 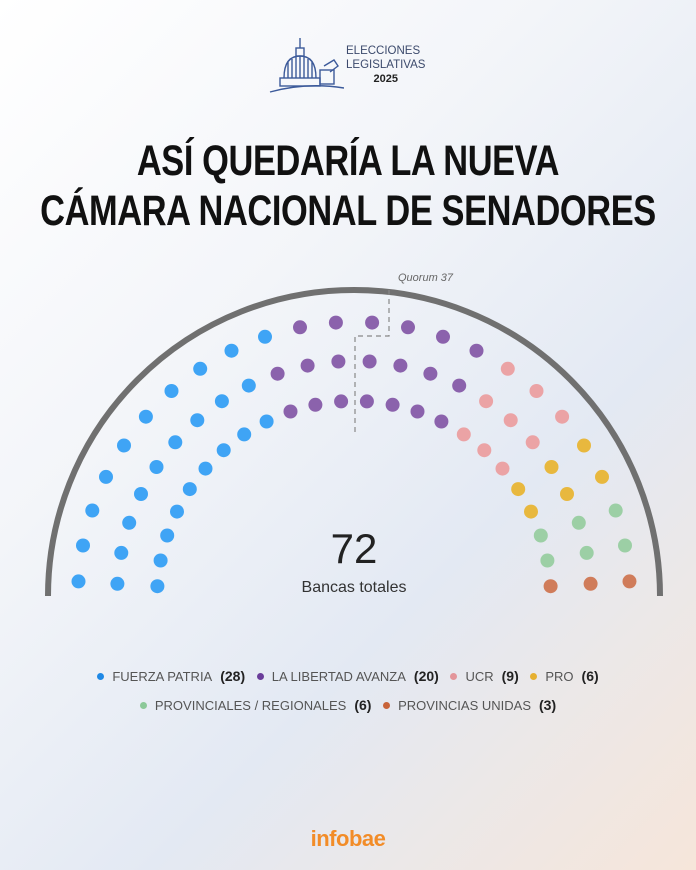 I want to click on legend-count: (3), so click(x=548, y=705).